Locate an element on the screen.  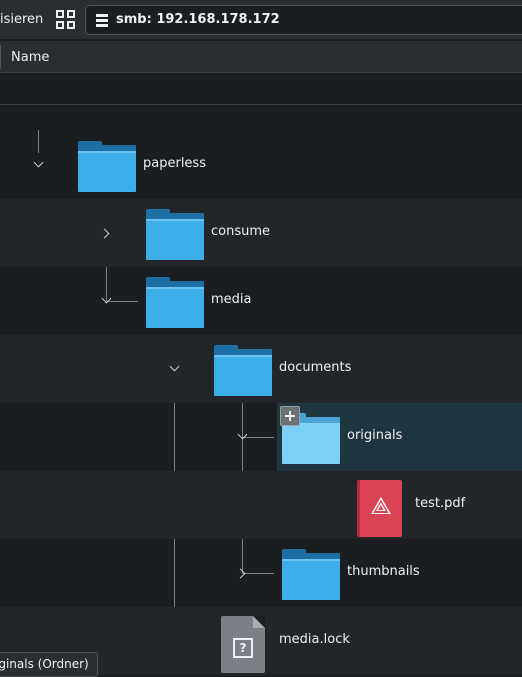
item-name: documents is located at coordinates (315, 367).